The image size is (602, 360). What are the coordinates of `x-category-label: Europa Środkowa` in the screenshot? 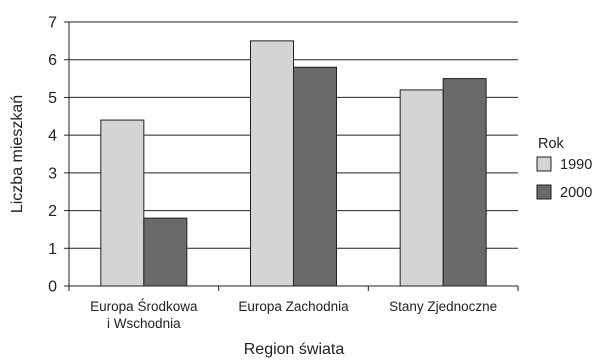 It's located at (144, 306).